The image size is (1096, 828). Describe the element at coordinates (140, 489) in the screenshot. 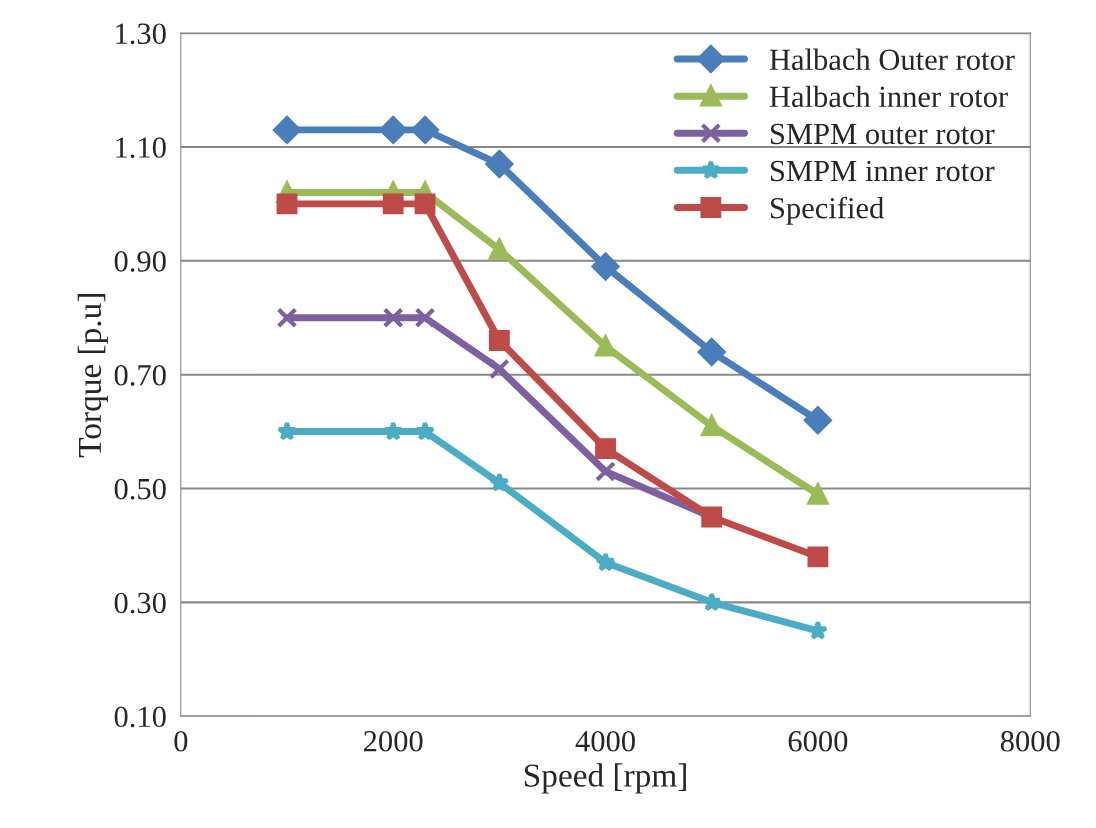

I see `y-tick-label: 0.50` at that location.